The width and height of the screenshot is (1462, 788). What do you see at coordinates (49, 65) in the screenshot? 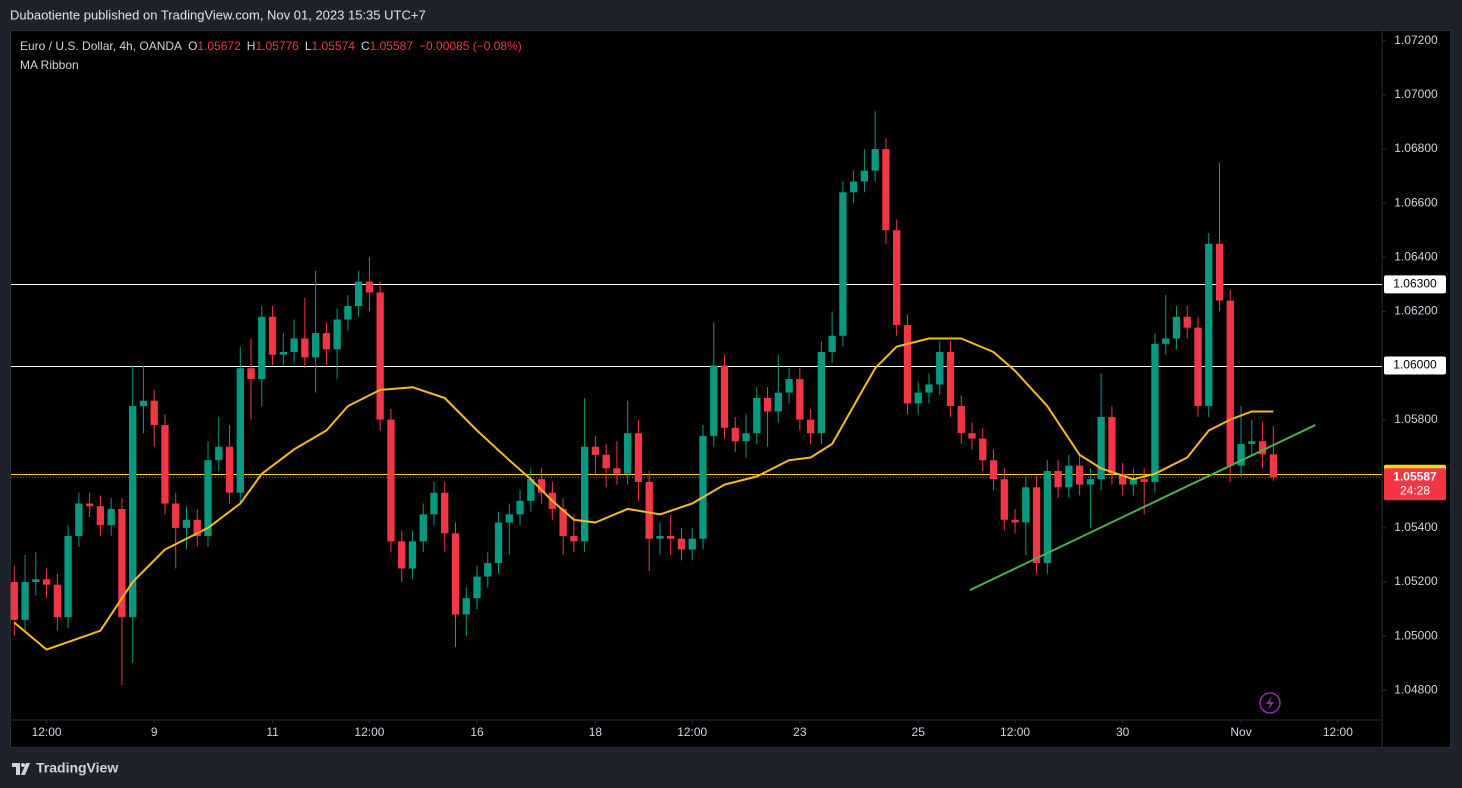
I see `indicator-name: MA Ribbon` at bounding box center [49, 65].